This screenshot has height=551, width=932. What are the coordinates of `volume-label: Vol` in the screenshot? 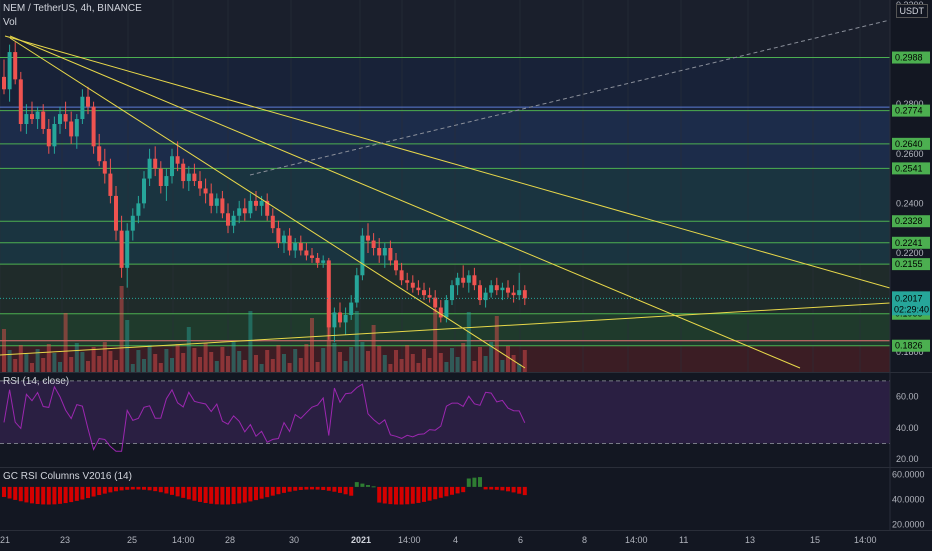 It's located at (10, 22).